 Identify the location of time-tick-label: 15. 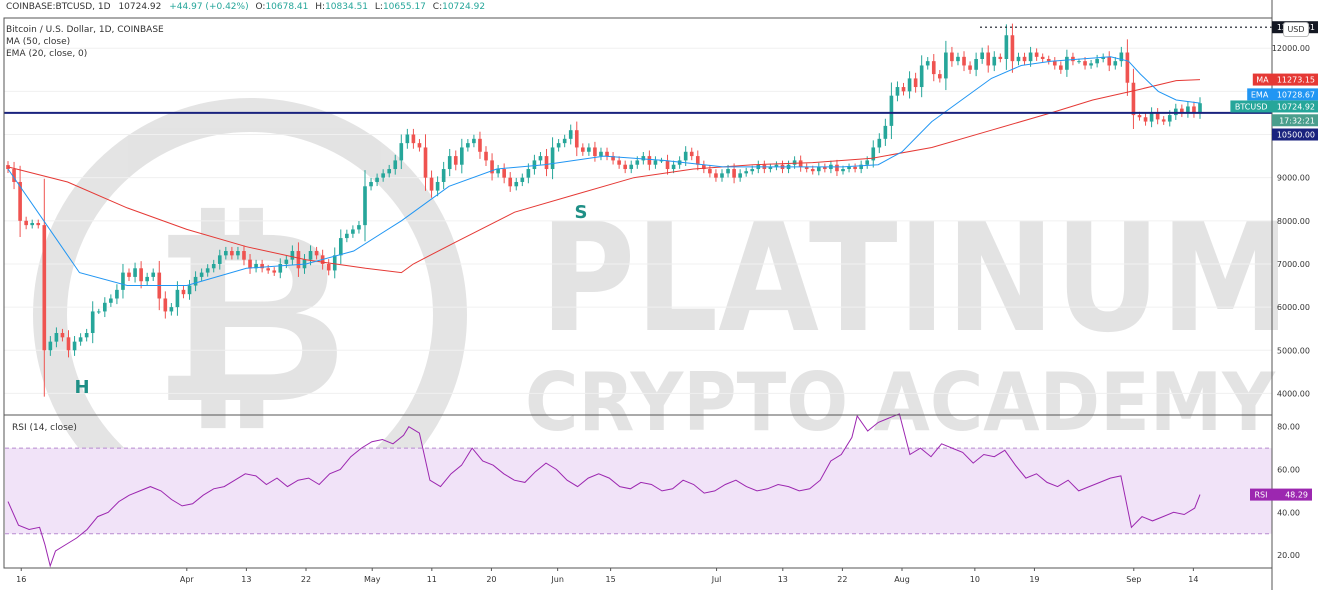
(611, 579).